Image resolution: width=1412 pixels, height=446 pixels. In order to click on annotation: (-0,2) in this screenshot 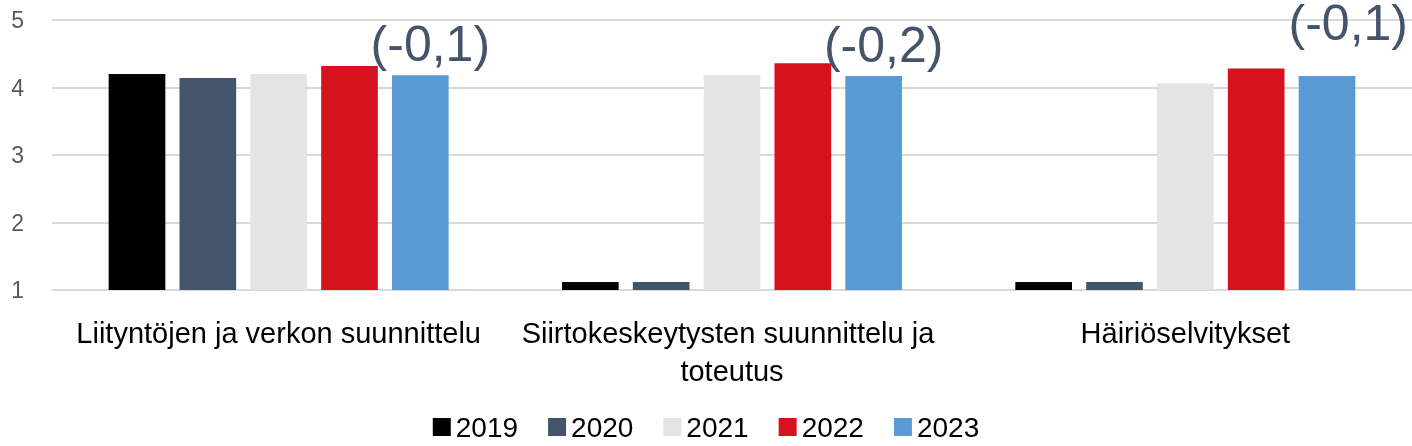, I will do `click(883, 45)`.